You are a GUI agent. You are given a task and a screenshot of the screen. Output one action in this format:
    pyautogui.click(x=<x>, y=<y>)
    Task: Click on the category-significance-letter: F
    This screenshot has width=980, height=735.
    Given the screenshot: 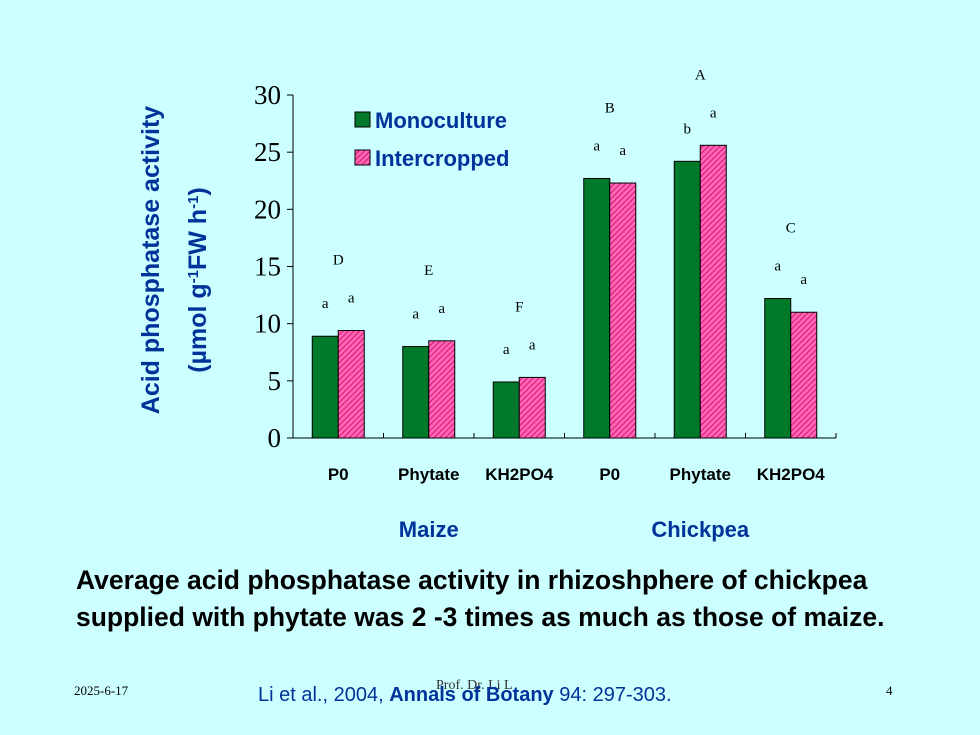 What is the action you would take?
    pyautogui.click(x=519, y=307)
    